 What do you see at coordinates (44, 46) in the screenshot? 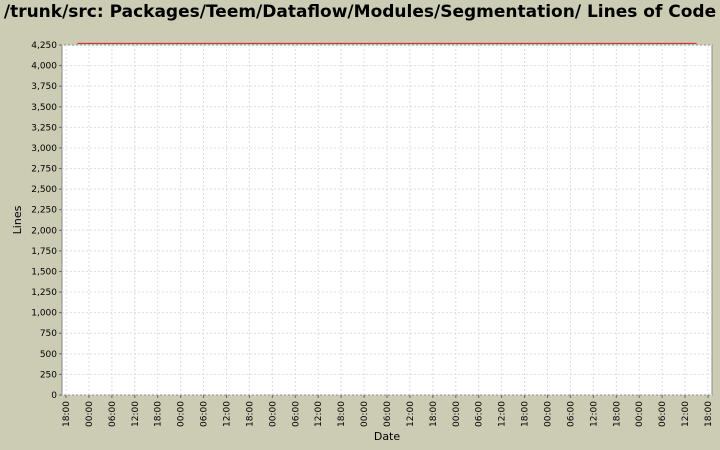
I see `y-tick-label: 4,250` at bounding box center [44, 46].